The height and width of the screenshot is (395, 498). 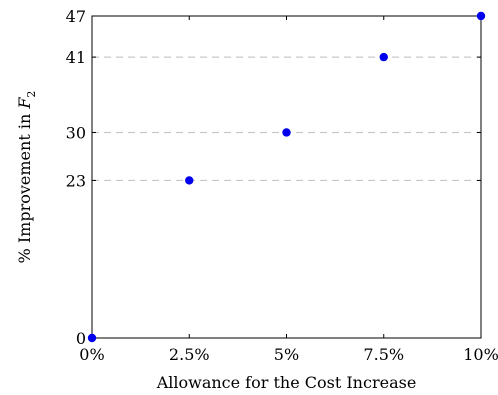 I want to click on y-tick-label-2: 30, so click(x=76, y=132).